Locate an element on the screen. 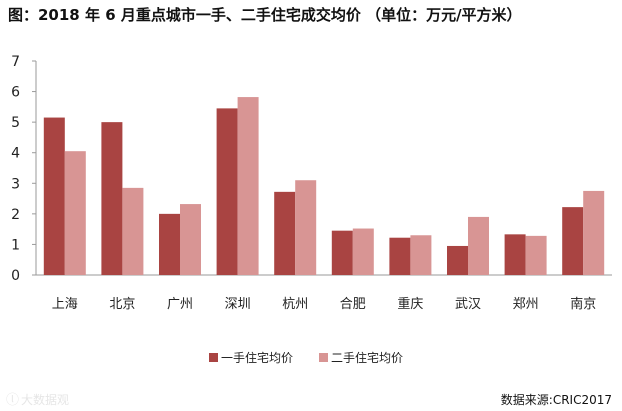 The width and height of the screenshot is (622, 411). x-tick-label: 南京 is located at coordinates (583, 304).